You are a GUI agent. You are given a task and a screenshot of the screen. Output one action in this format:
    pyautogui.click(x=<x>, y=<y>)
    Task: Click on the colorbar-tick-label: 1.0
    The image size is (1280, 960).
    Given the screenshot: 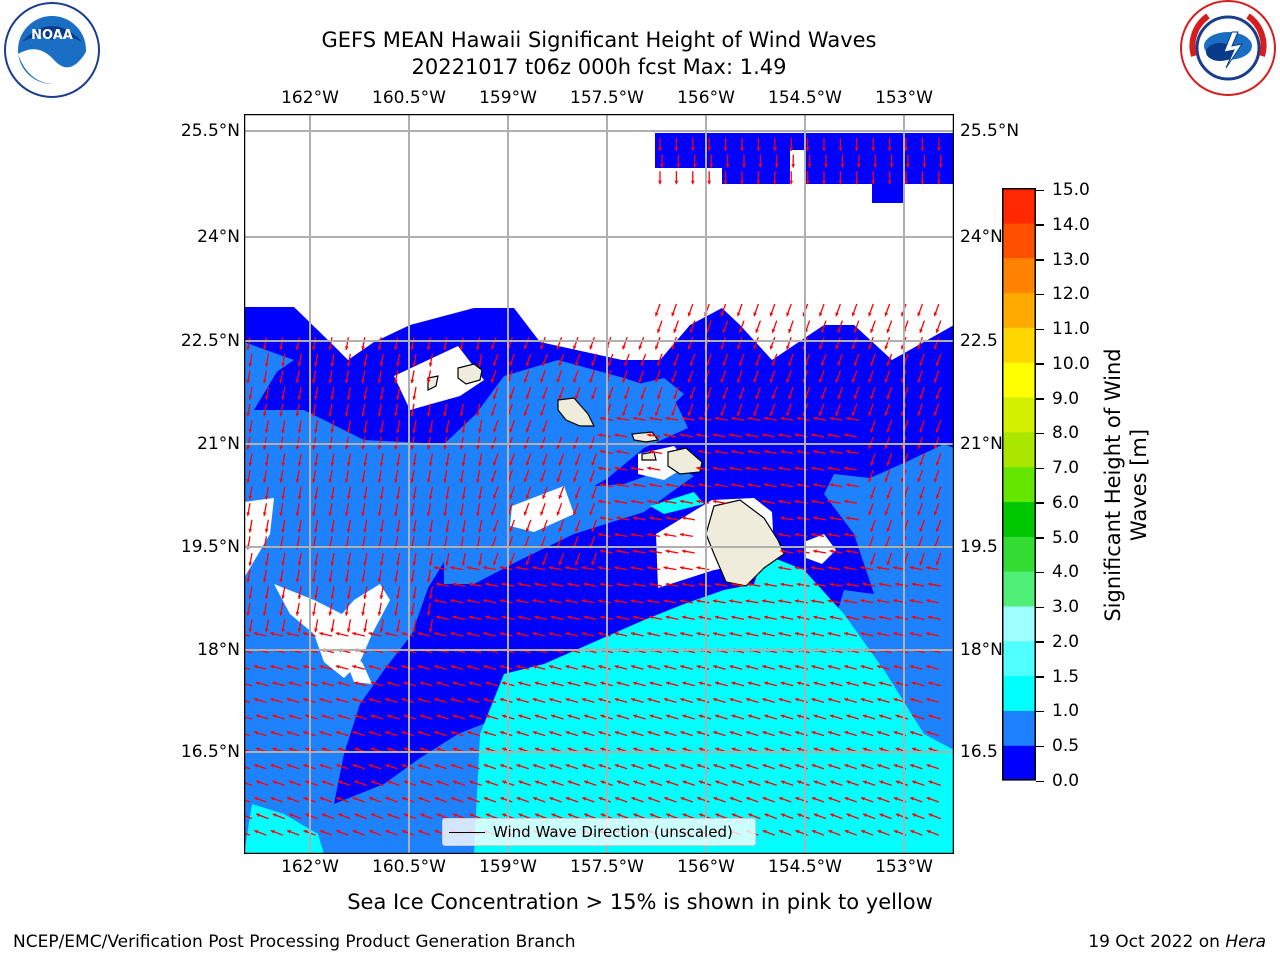 What is the action you would take?
    pyautogui.click(x=1066, y=711)
    